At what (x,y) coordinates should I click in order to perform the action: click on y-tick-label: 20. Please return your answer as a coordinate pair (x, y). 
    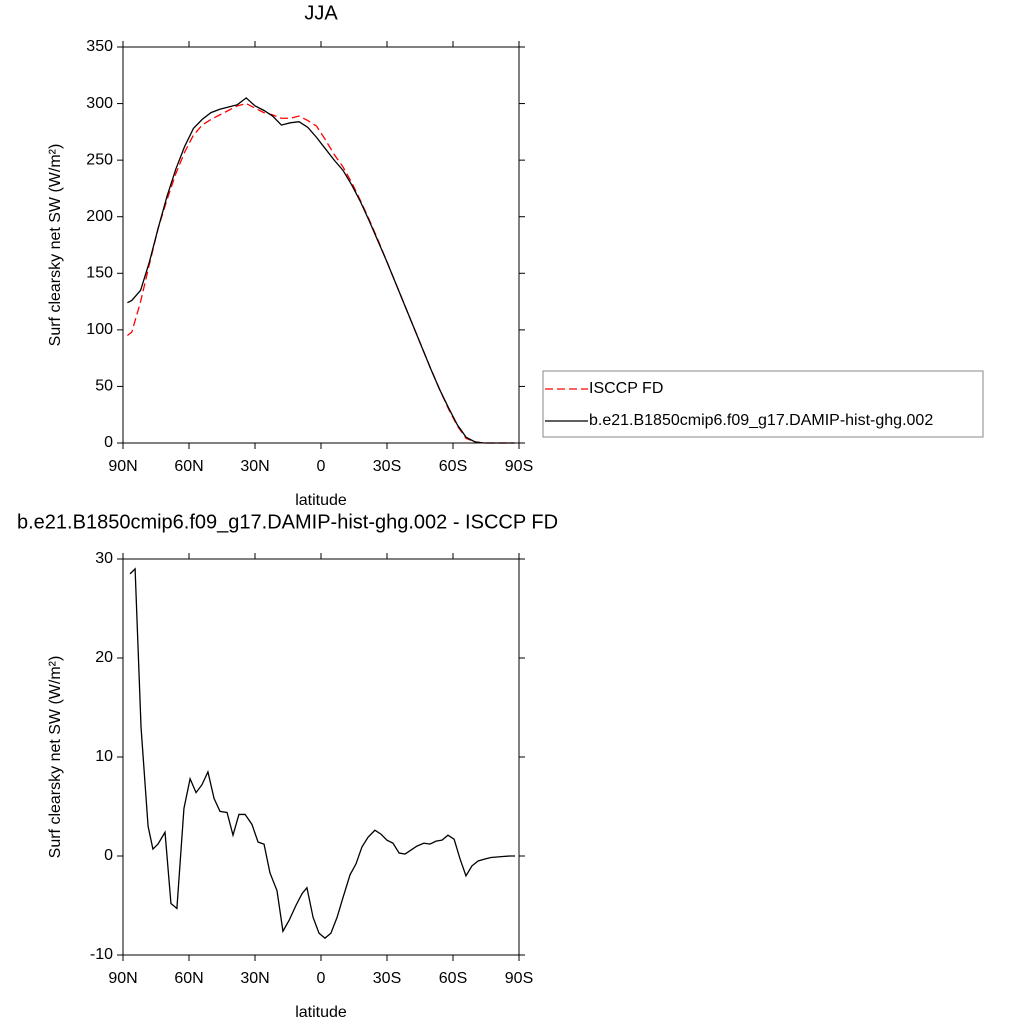
    Looking at the image, I should click on (104, 657).